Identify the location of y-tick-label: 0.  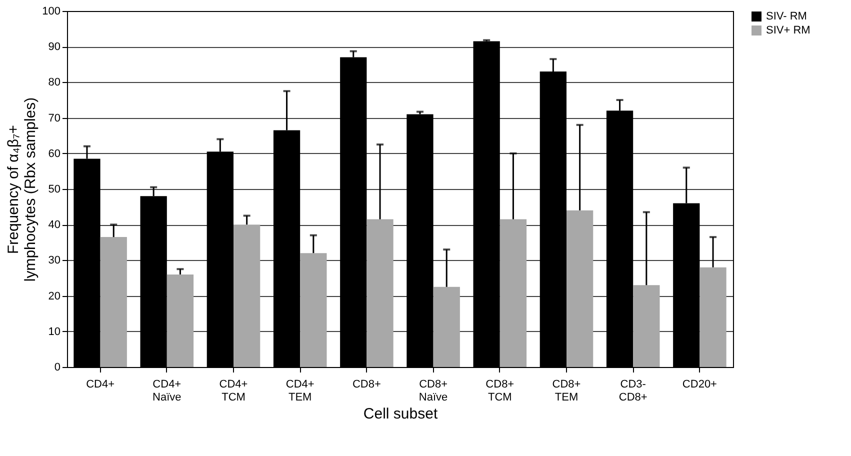
(57, 368).